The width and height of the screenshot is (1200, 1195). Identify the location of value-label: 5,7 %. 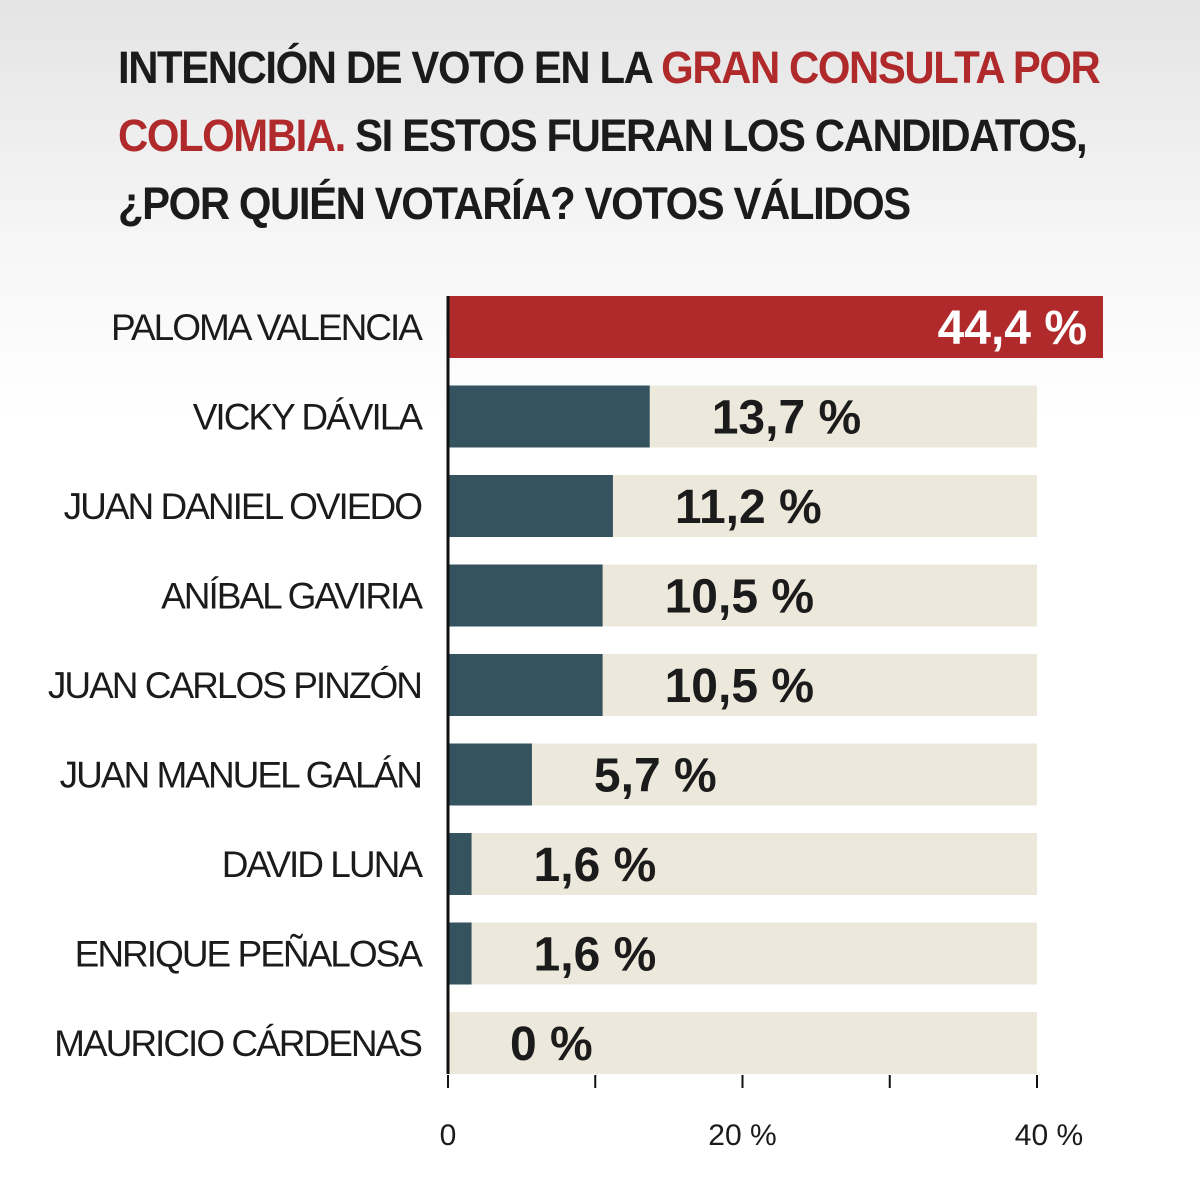
(655, 776).